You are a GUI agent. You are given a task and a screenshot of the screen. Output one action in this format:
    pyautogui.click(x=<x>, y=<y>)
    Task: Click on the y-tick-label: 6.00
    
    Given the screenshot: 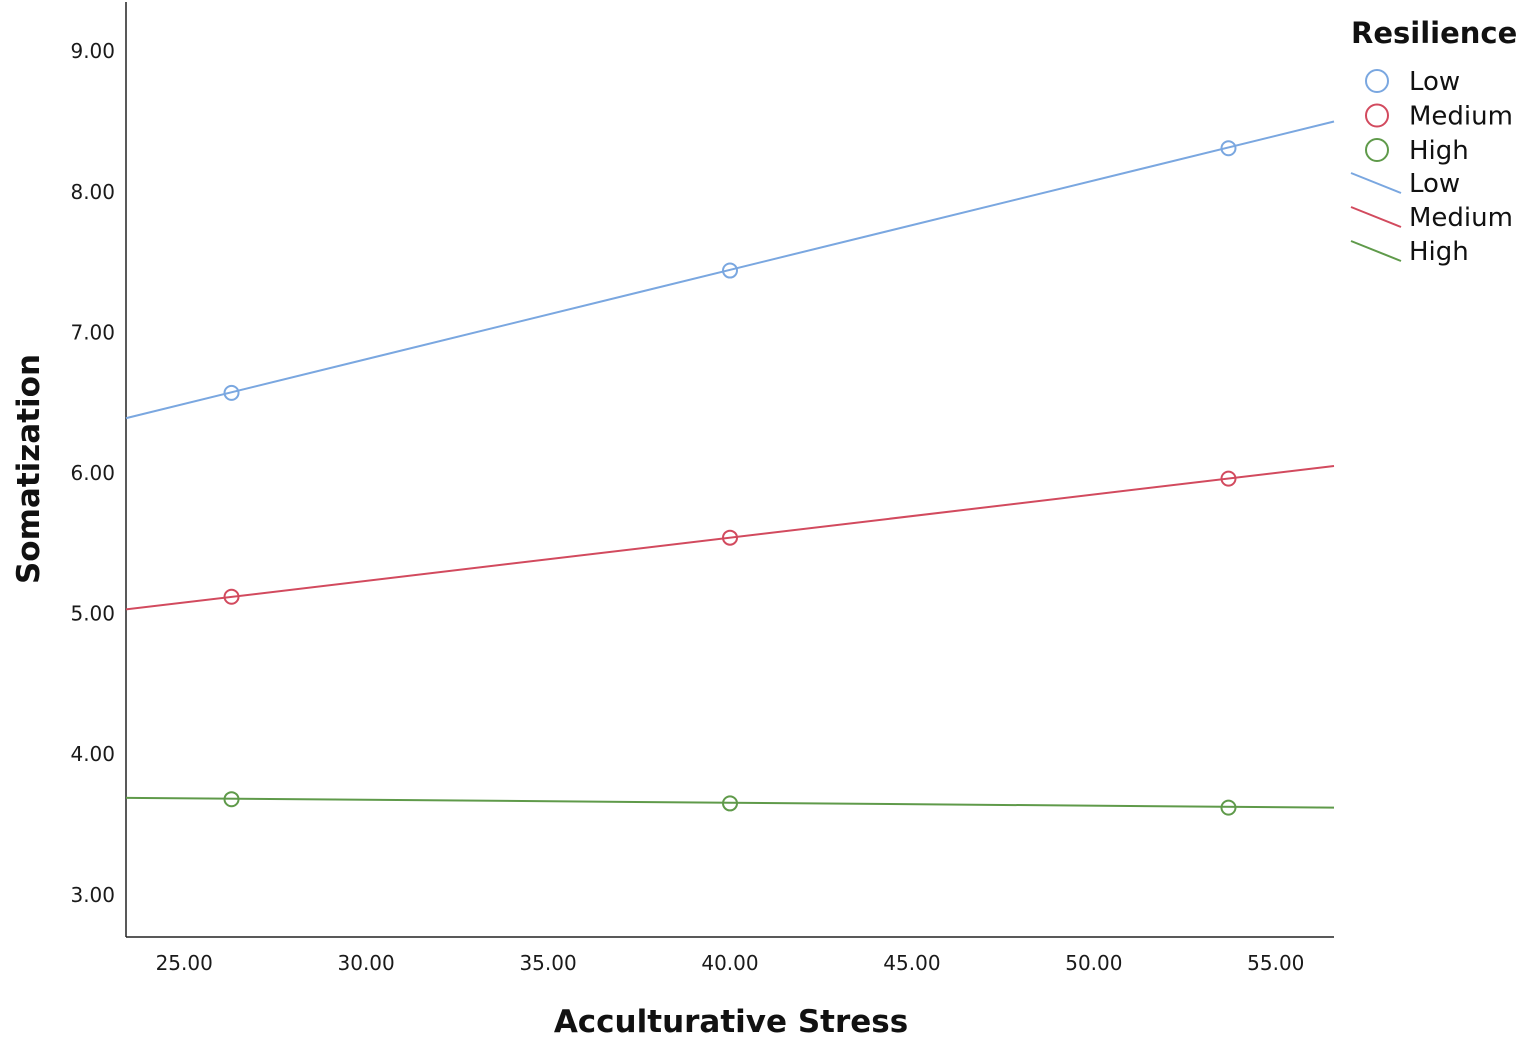 What is the action you would take?
    pyautogui.click(x=92, y=473)
    